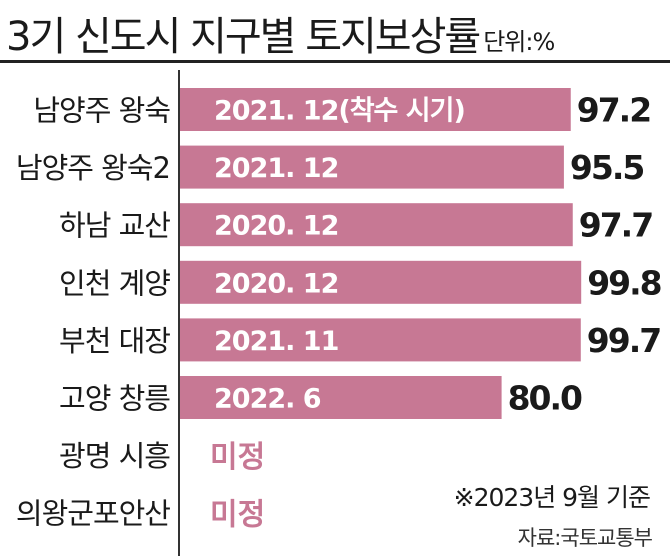 Image resolution: width=670 pixels, height=559 pixels. What do you see at coordinates (276, 168) in the screenshot?
I see `bar-start-date-label: 2021. 12` at bounding box center [276, 168].